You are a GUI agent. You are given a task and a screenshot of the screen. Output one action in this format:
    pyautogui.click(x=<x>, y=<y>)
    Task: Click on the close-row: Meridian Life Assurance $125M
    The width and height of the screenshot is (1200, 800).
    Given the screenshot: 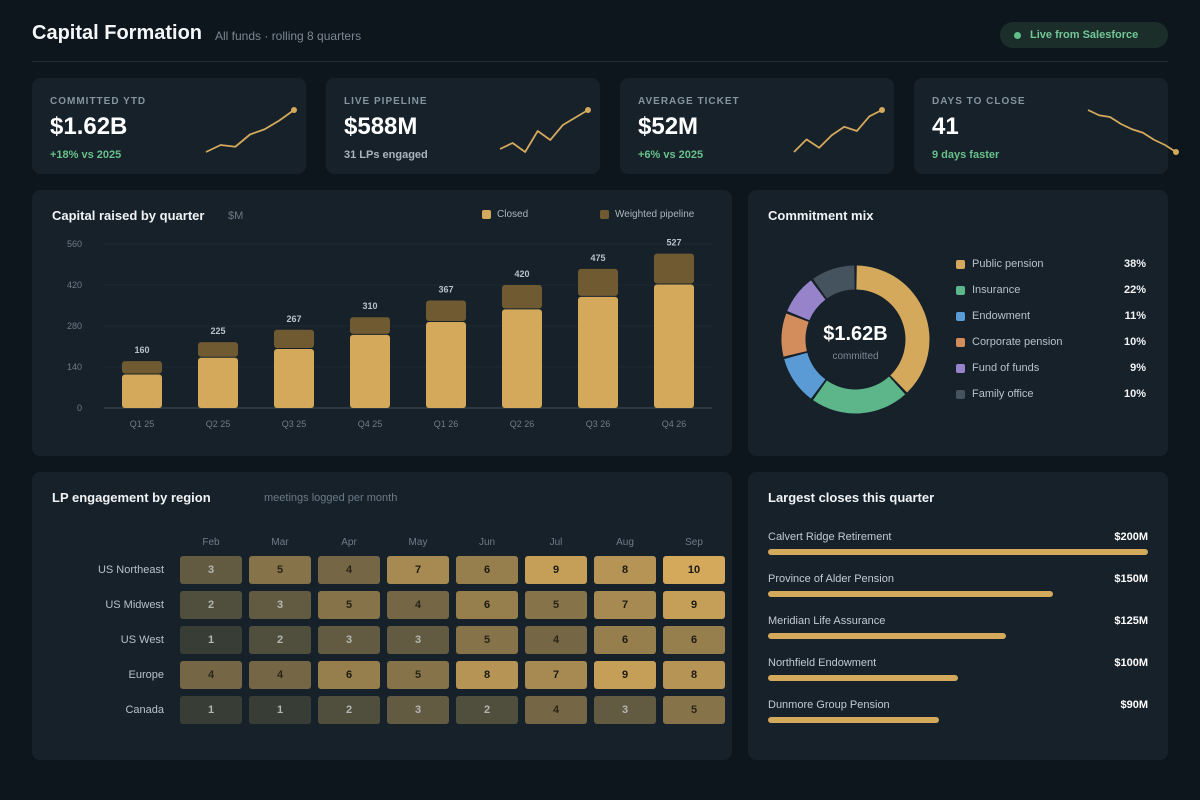 What is the action you would take?
    pyautogui.click(x=958, y=630)
    